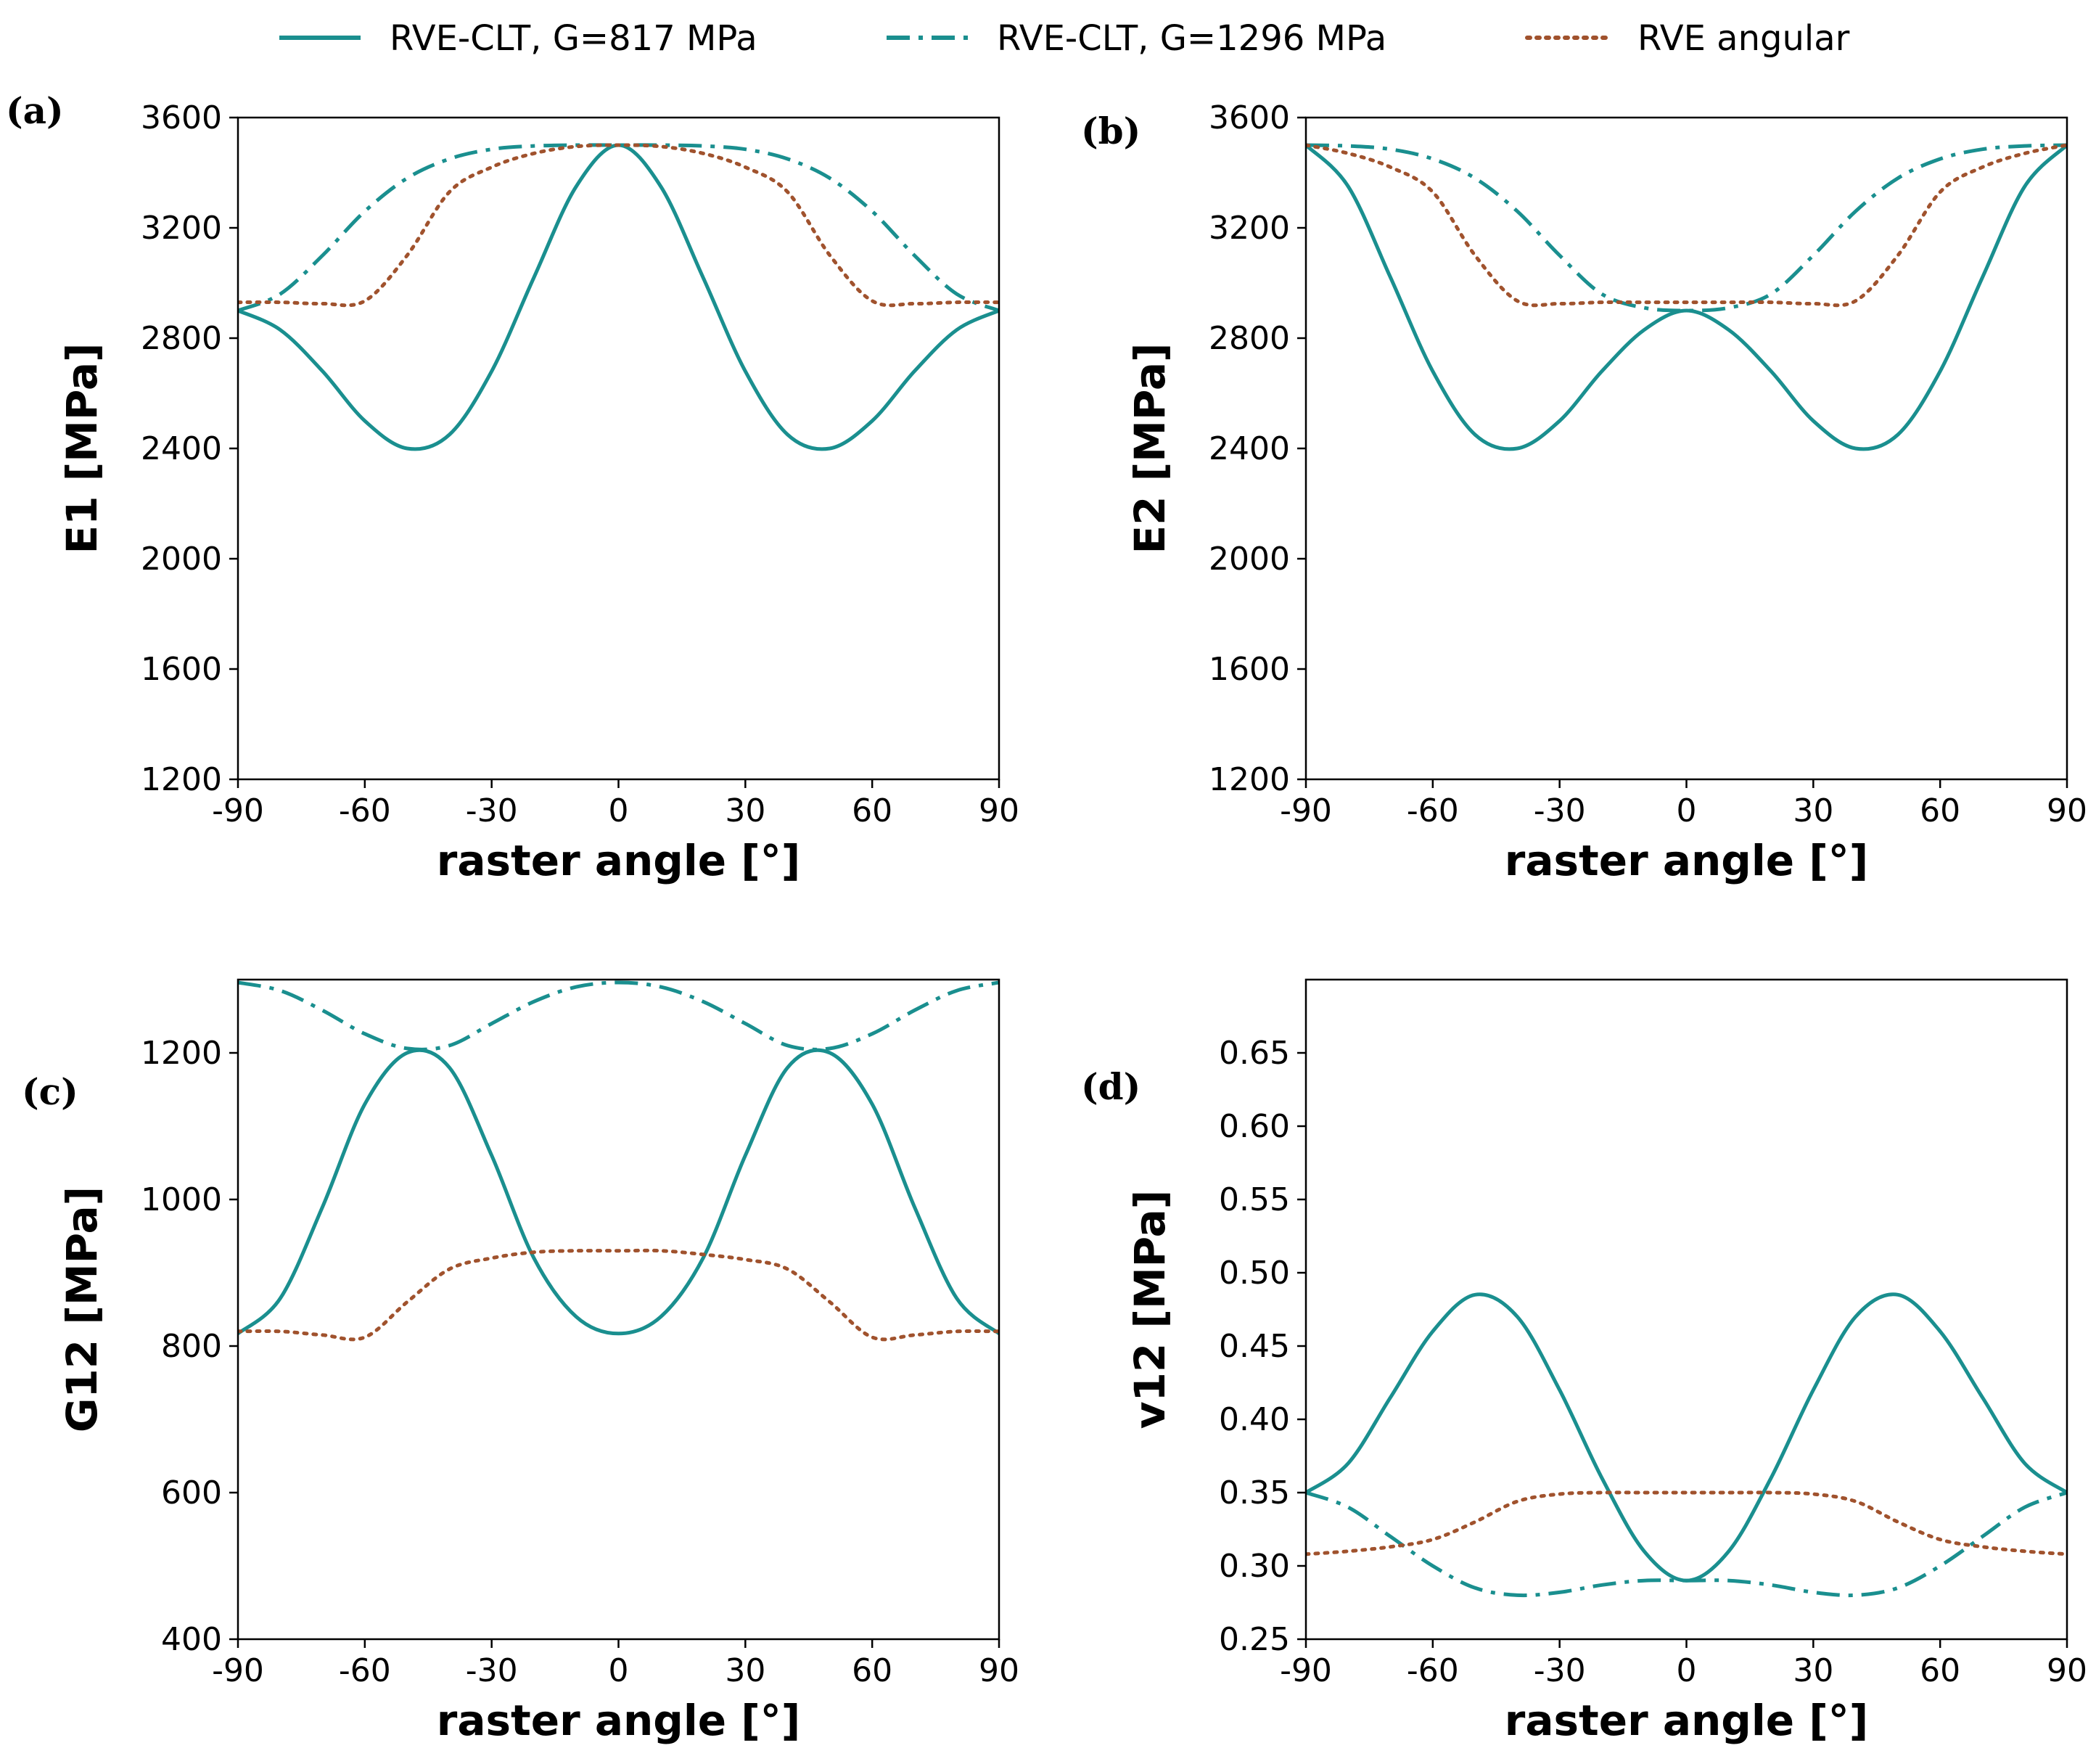 The height and width of the screenshot is (1764, 2096). What do you see at coordinates (35, 110) in the screenshot?
I see `panel-label: (a)` at bounding box center [35, 110].